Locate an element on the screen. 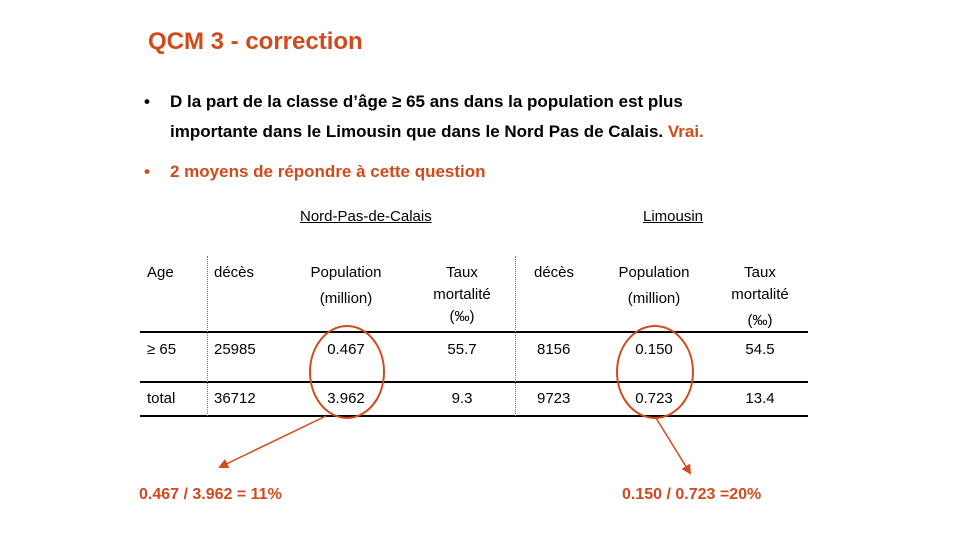  table-rule-top is located at coordinates (474, 332).